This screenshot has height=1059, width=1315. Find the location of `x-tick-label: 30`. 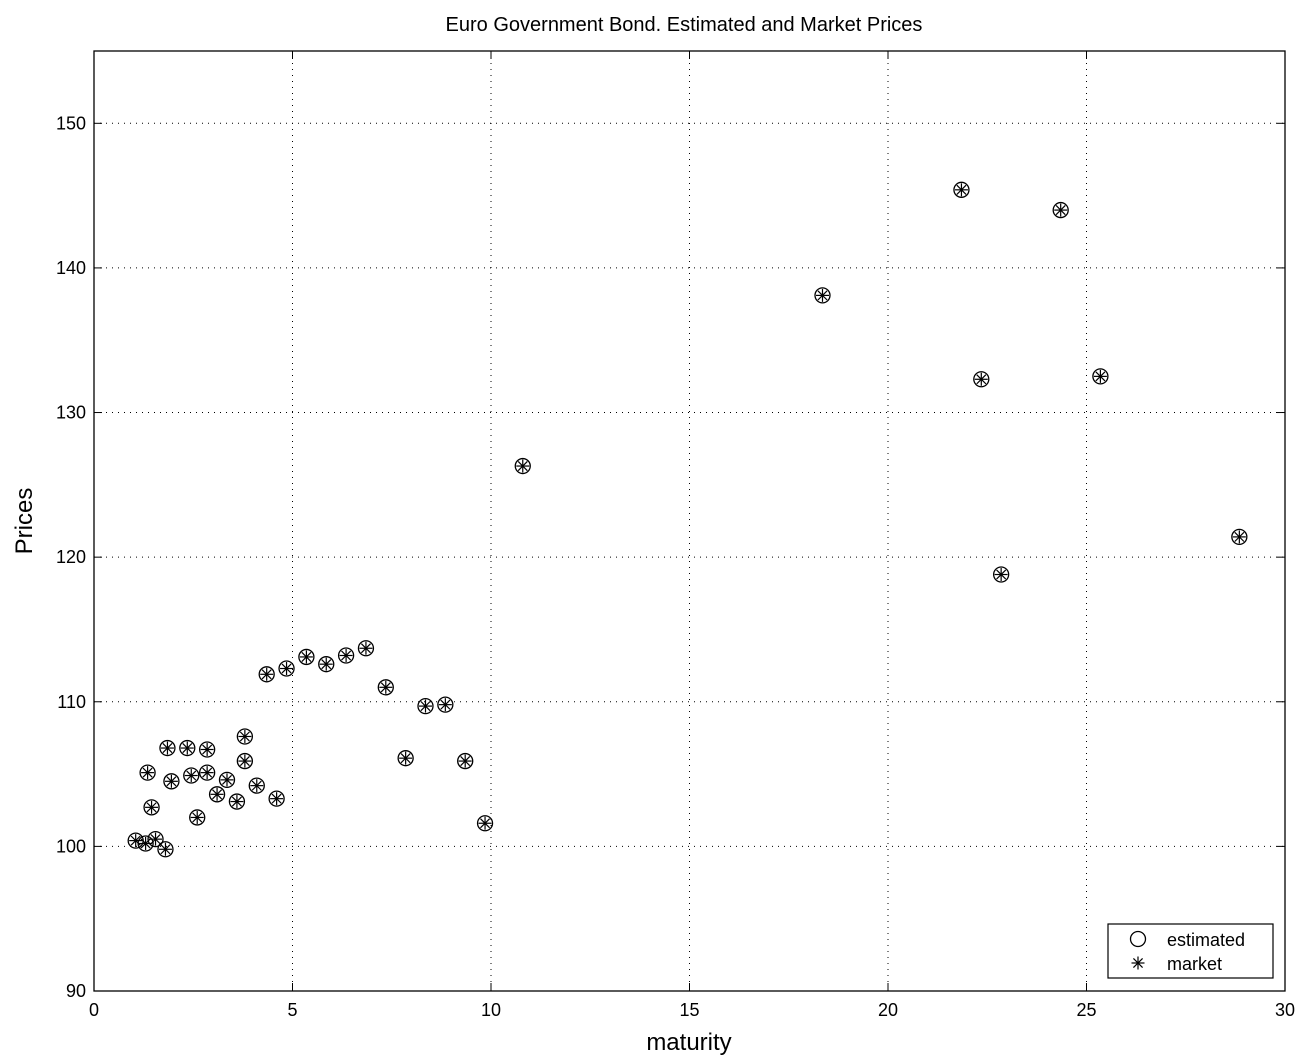

x-tick-label: 30 is located at coordinates (1285, 1010).